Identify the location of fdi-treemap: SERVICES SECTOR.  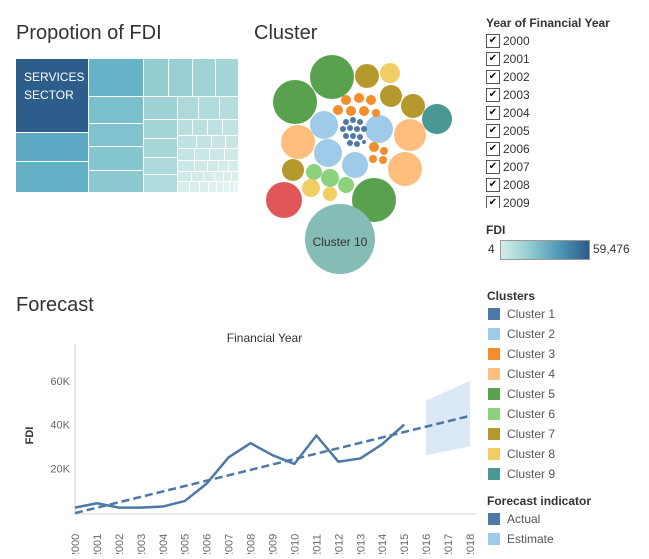
(127, 125).